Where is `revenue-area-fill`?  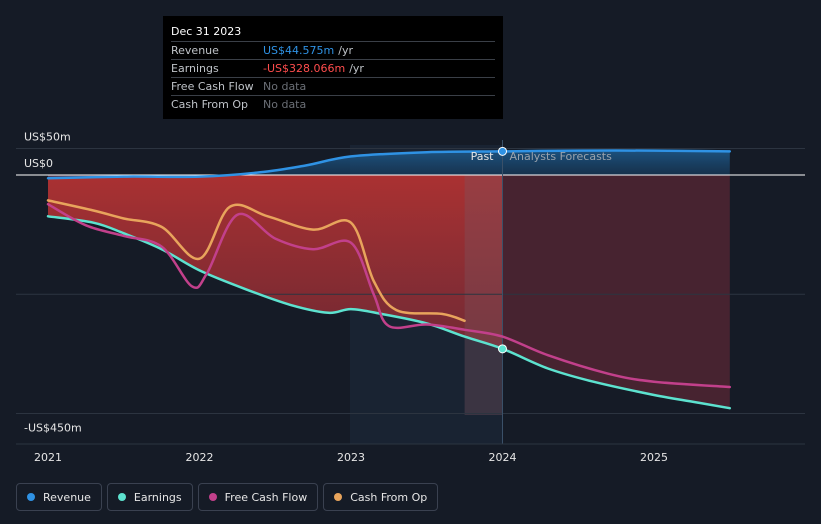 revenue-area-fill is located at coordinates (389, 164).